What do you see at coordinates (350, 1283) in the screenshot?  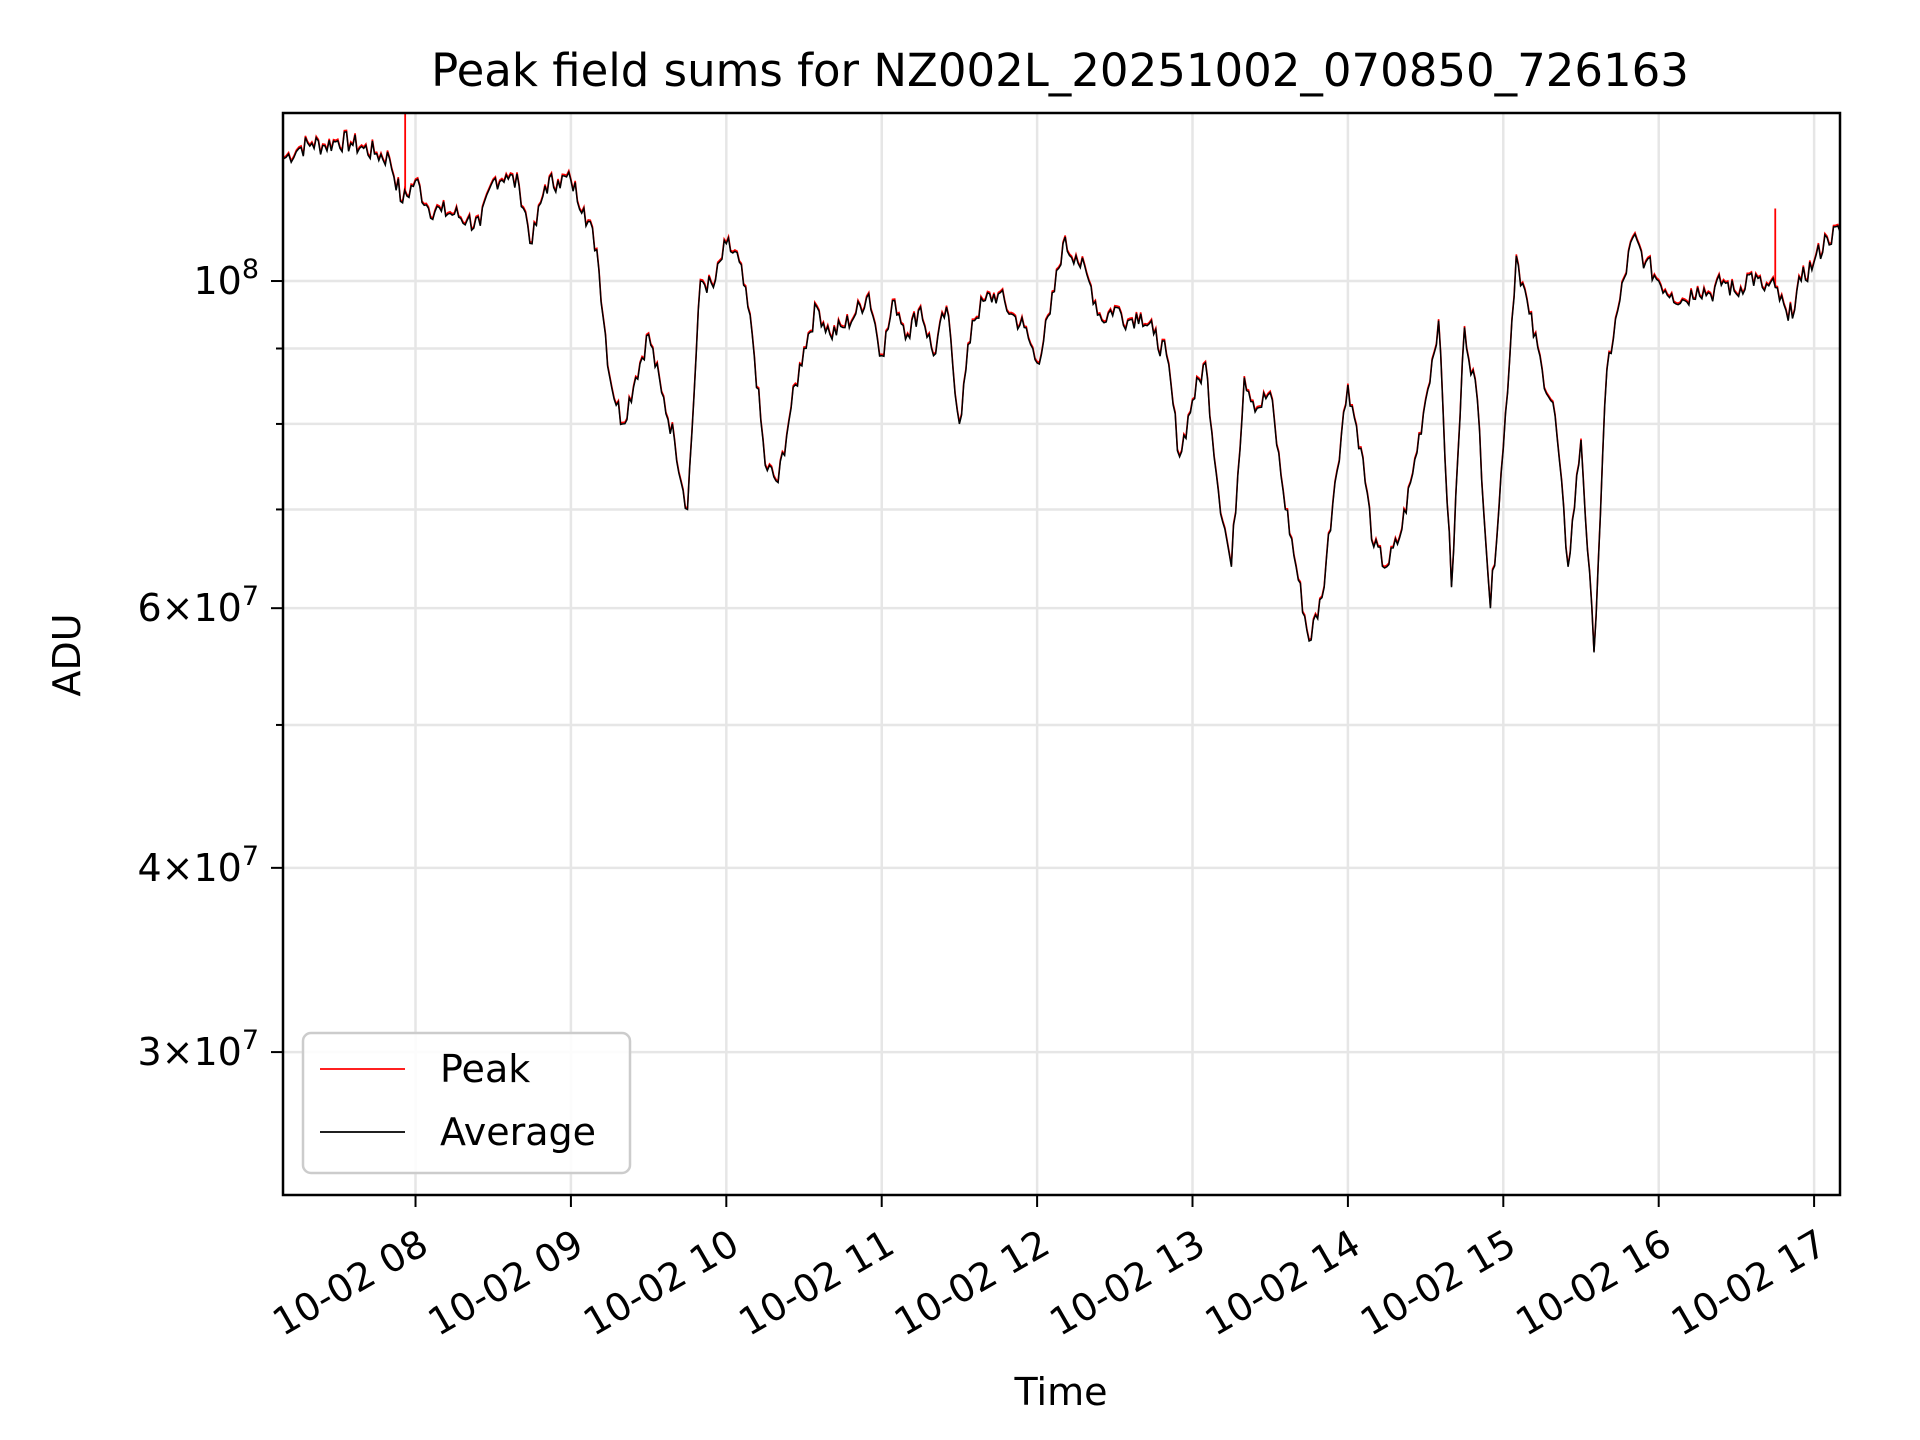 I see `x-tick-label: 10-02 08` at bounding box center [350, 1283].